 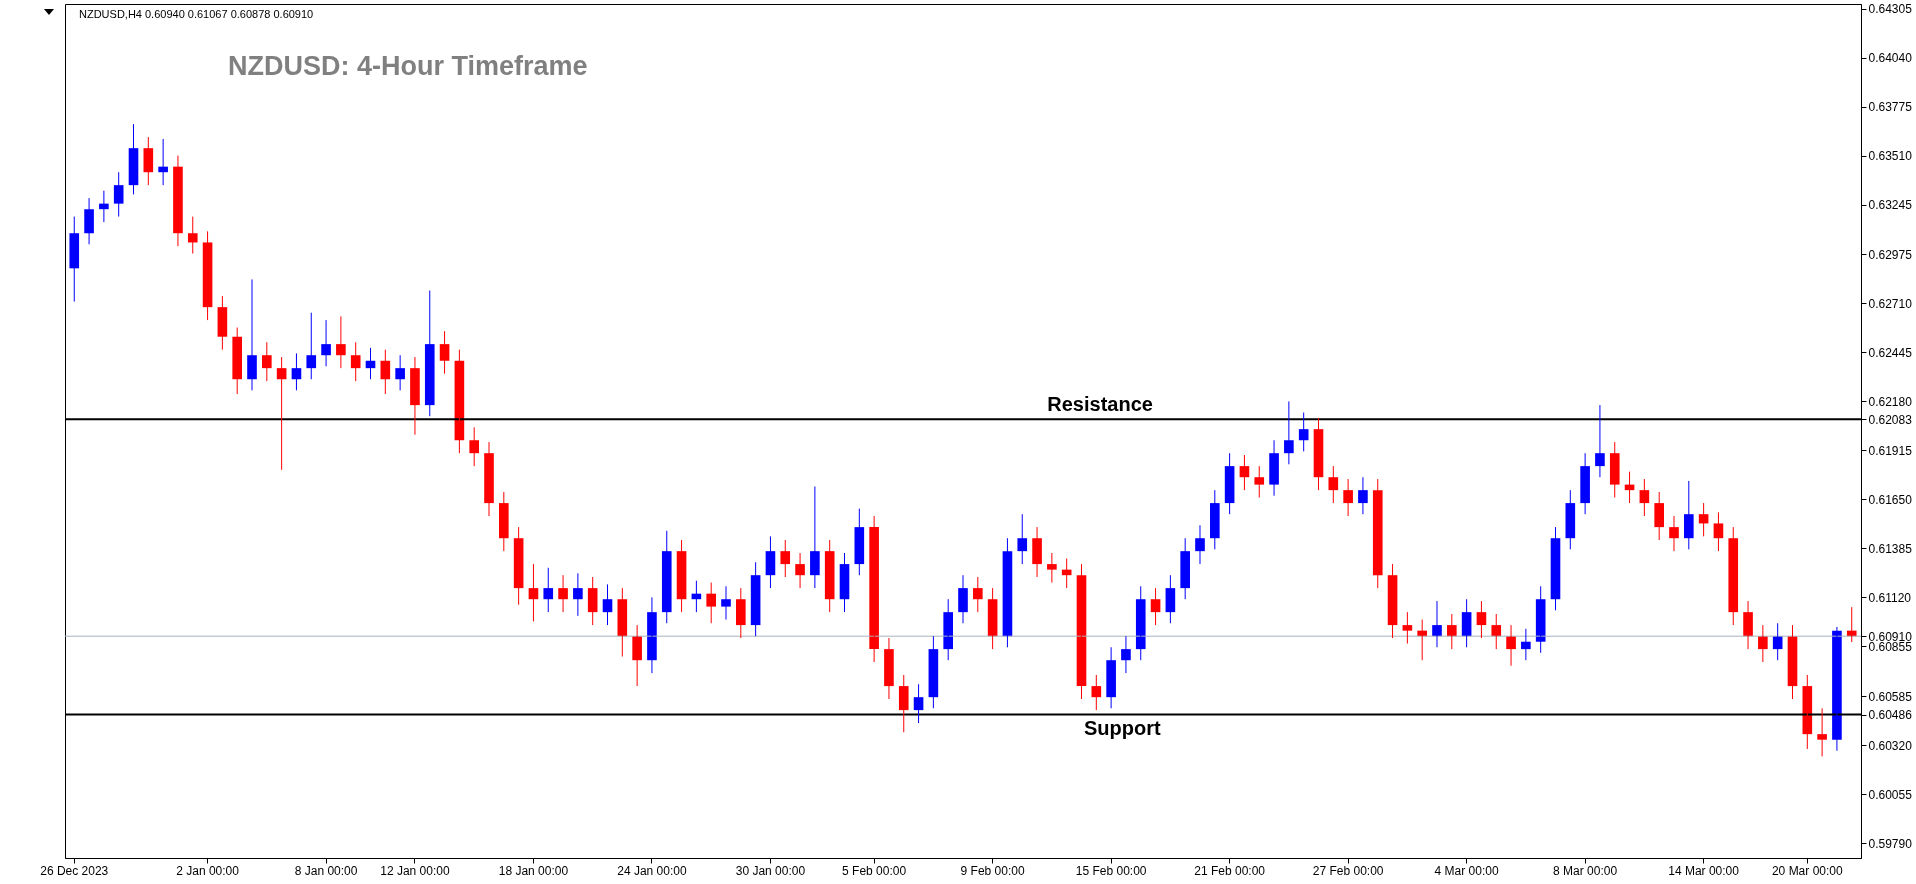 I want to click on x-tick-label: 24 Jan 00:00, so click(x=652, y=870).